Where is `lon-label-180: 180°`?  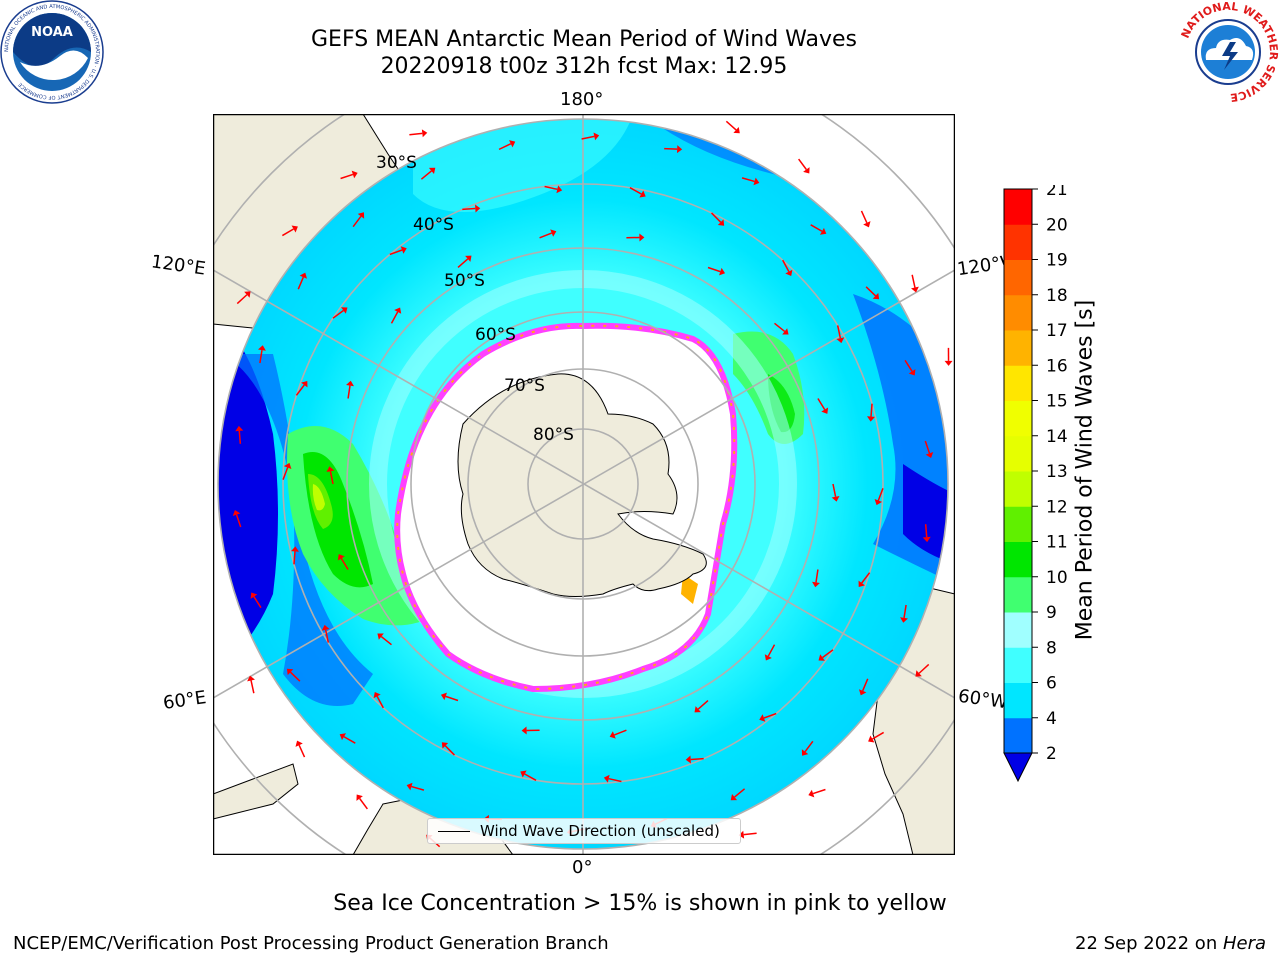
lon-label-180: 180° is located at coordinates (582, 99).